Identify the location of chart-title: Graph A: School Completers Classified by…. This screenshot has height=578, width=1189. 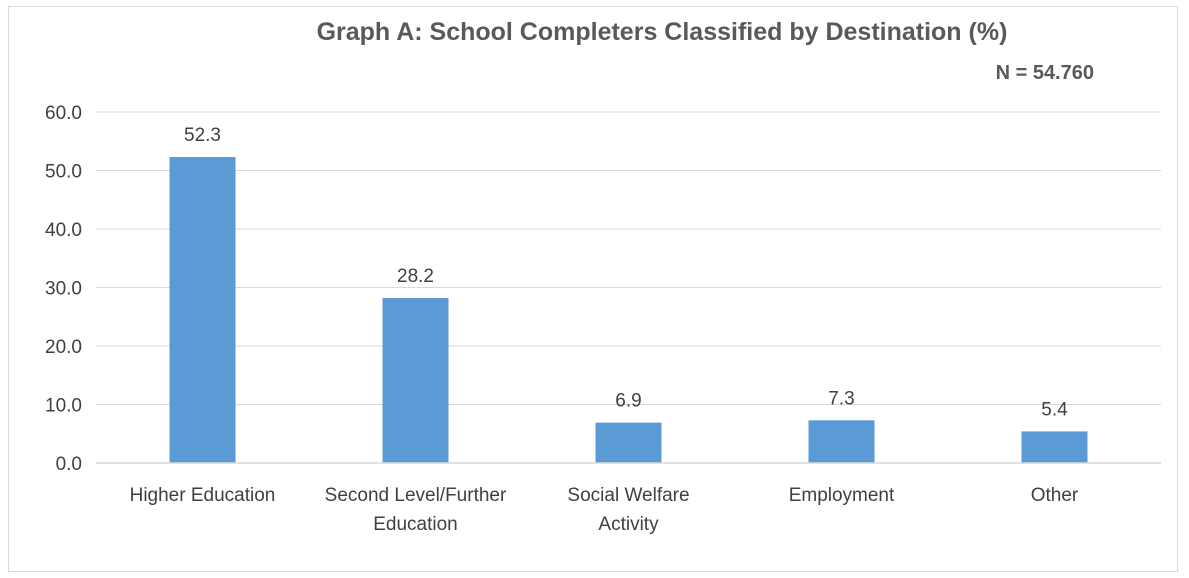
(662, 32).